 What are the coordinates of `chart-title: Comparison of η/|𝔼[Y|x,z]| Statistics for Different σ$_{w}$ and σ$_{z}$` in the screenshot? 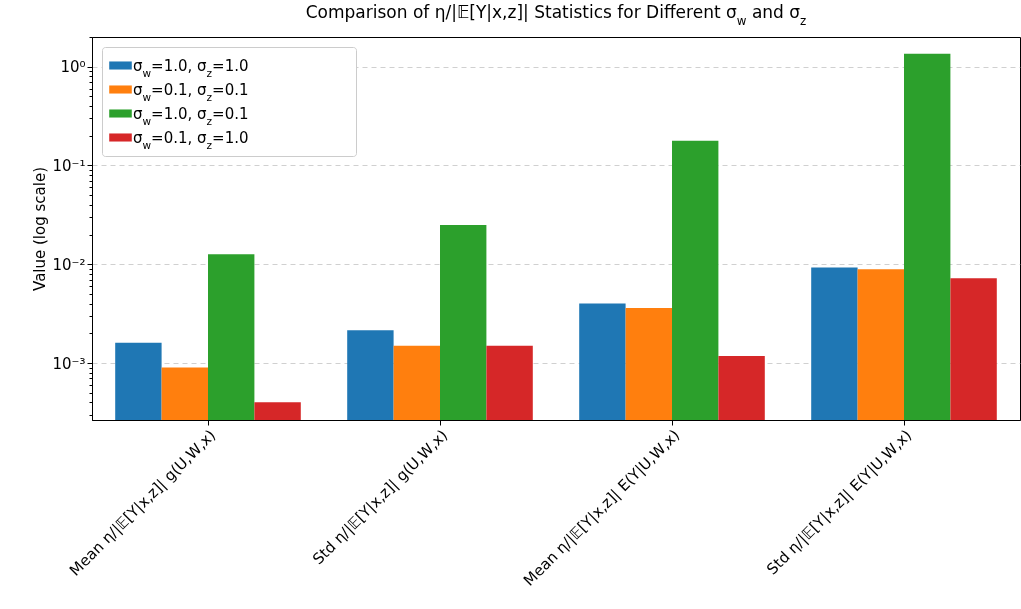 It's located at (556, 15).